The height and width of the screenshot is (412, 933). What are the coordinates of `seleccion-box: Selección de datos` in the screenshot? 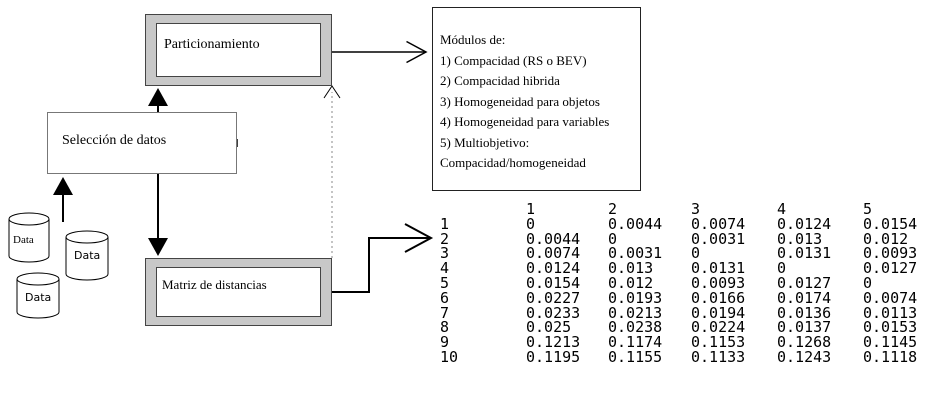 It's located at (142, 143).